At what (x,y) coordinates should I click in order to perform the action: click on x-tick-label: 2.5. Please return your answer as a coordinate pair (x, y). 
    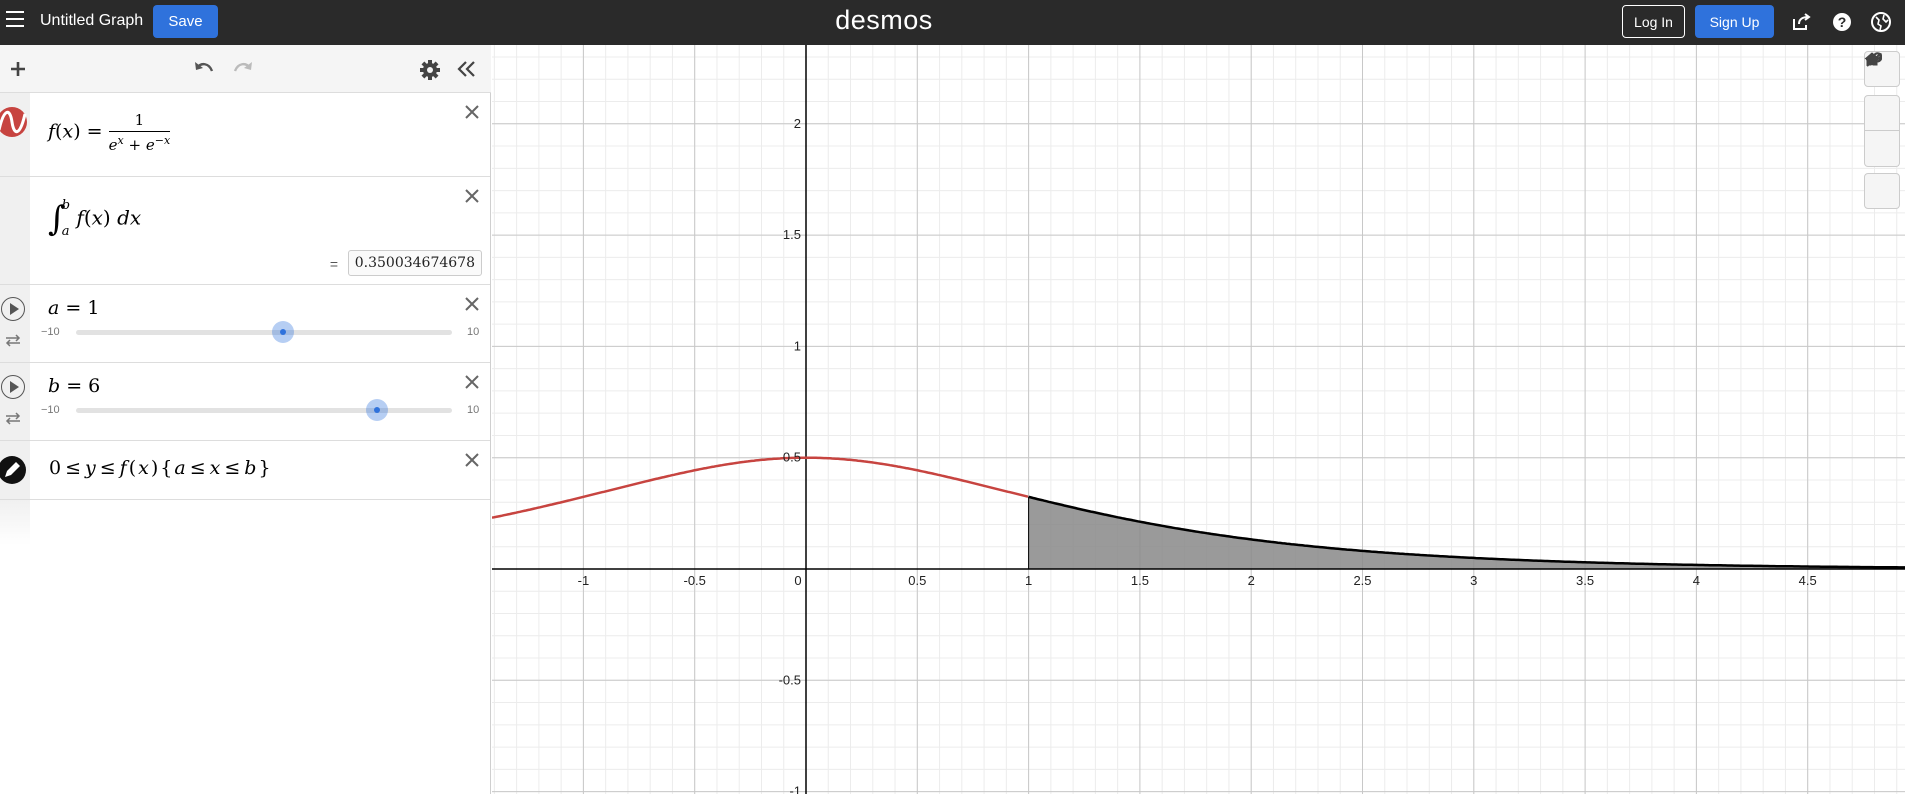
    Looking at the image, I should click on (1362, 580).